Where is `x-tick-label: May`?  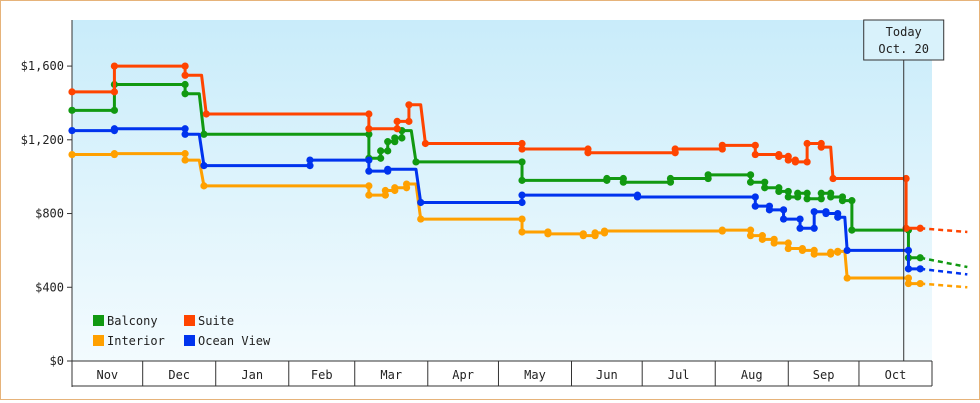 x-tick-label: May is located at coordinates (535, 375).